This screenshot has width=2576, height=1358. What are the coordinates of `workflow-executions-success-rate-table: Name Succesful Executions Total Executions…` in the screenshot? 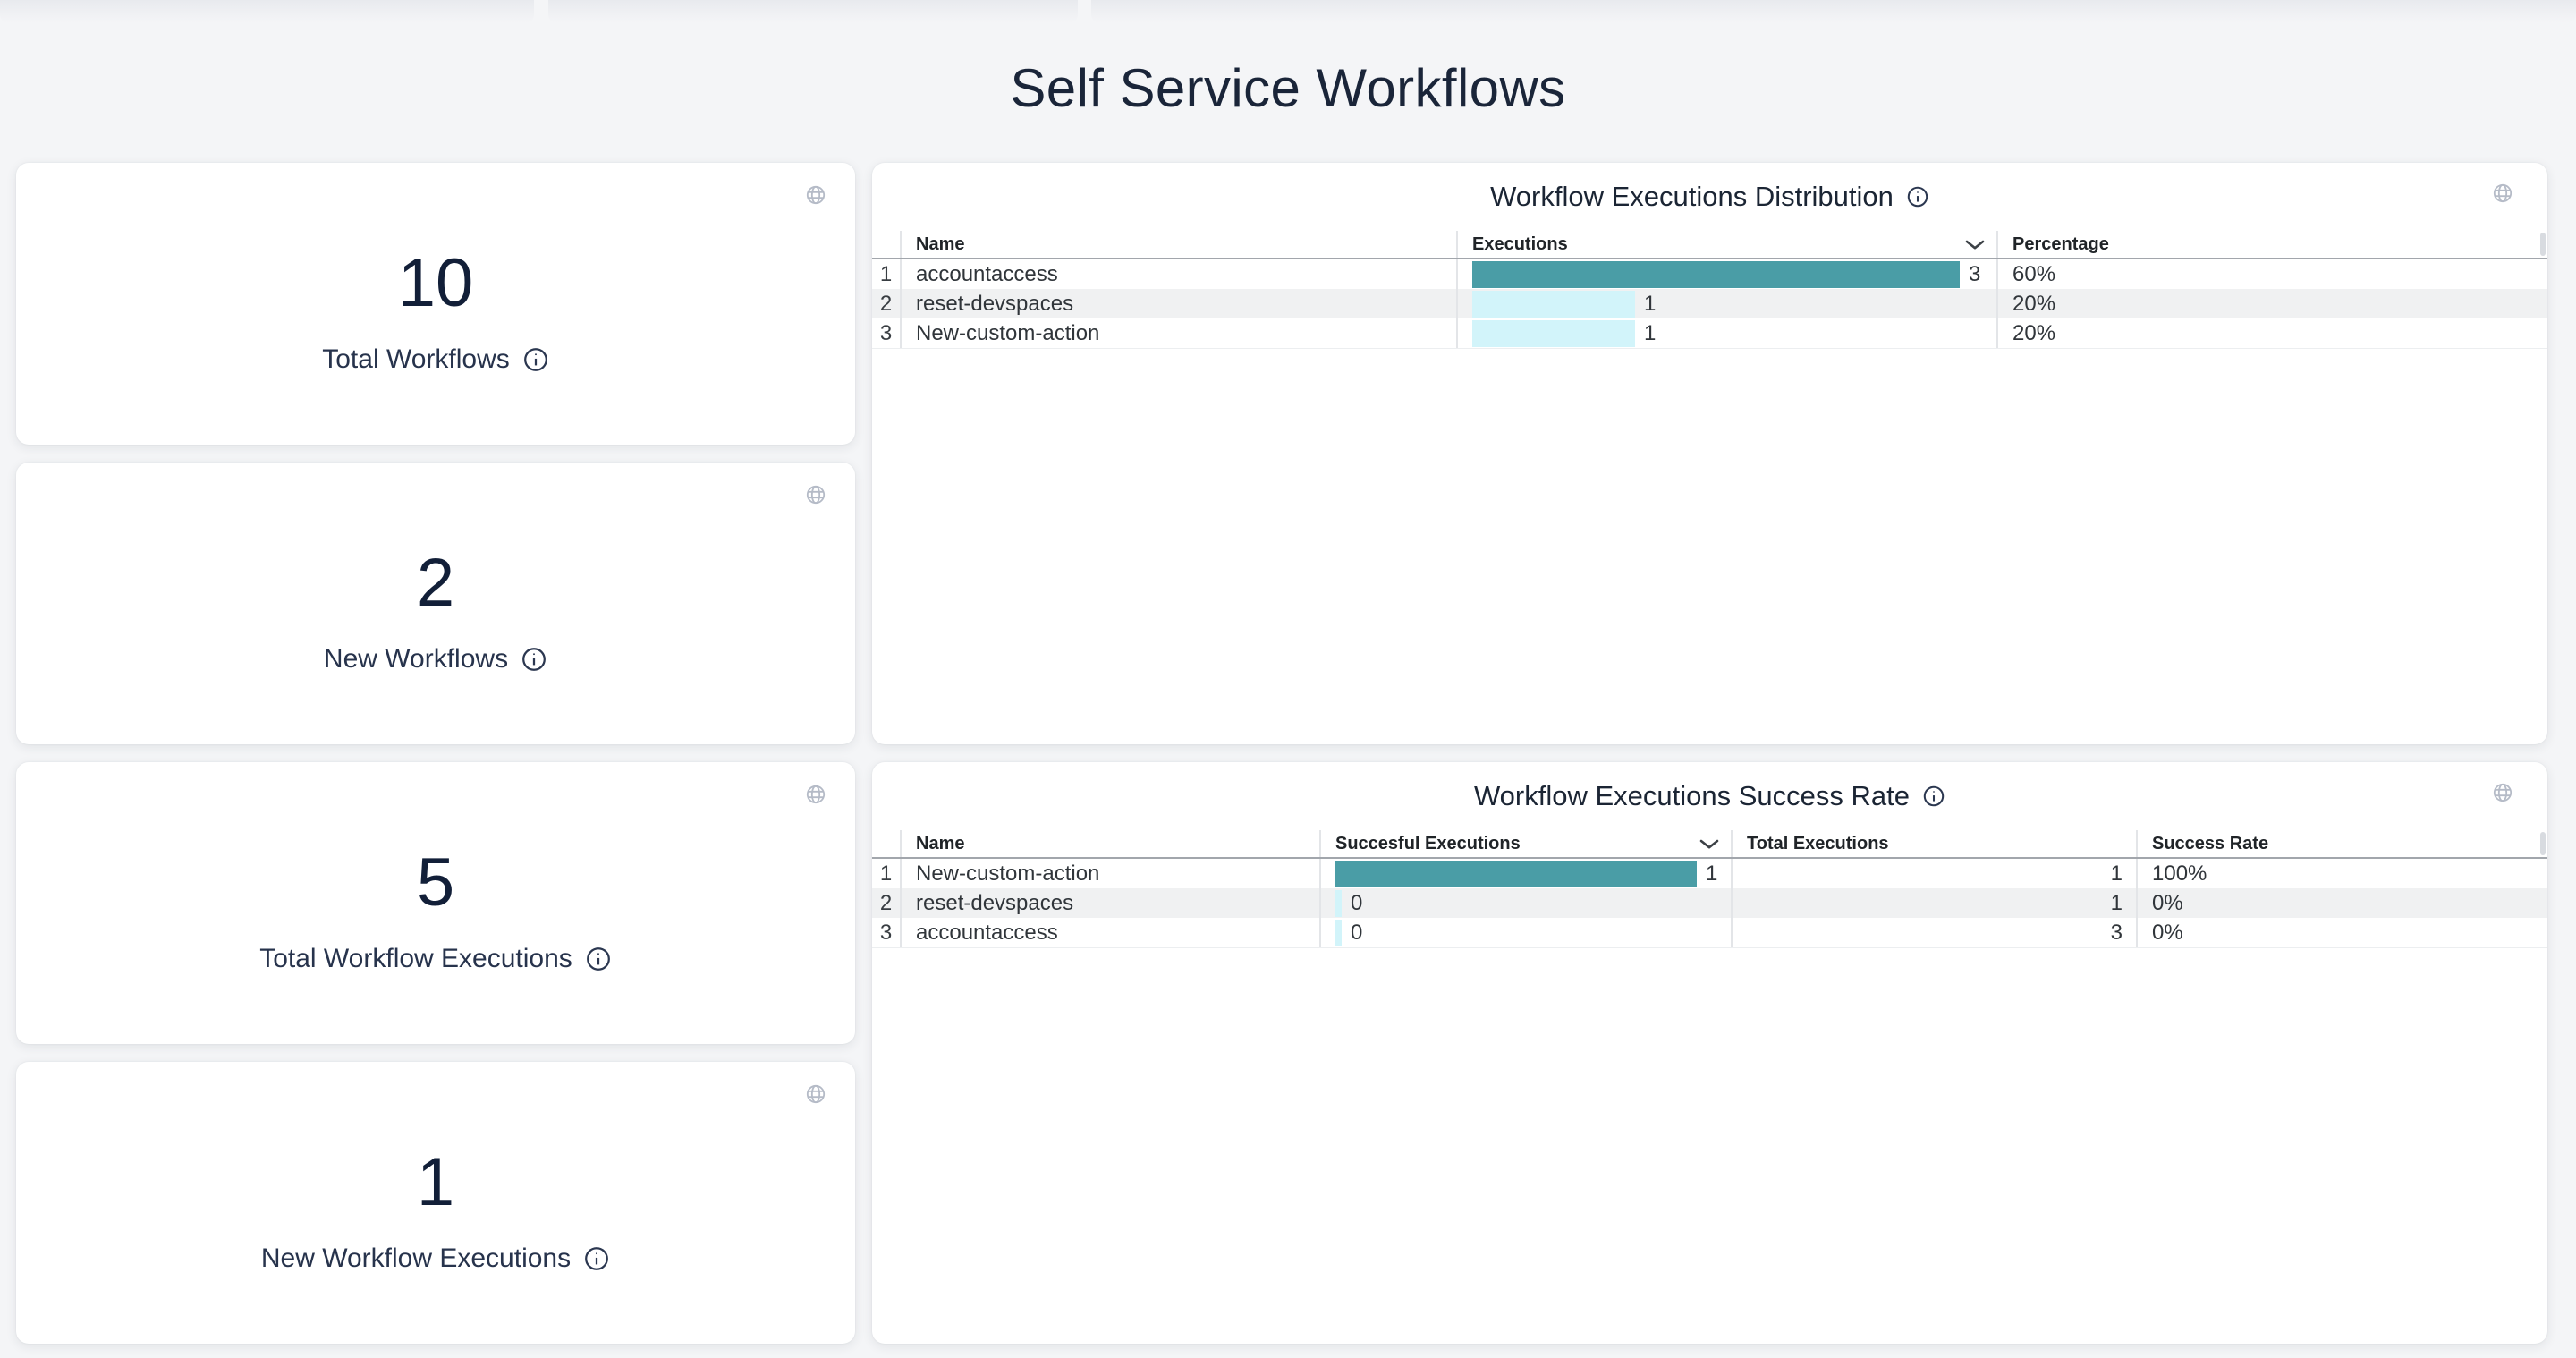 It's located at (1709, 889).